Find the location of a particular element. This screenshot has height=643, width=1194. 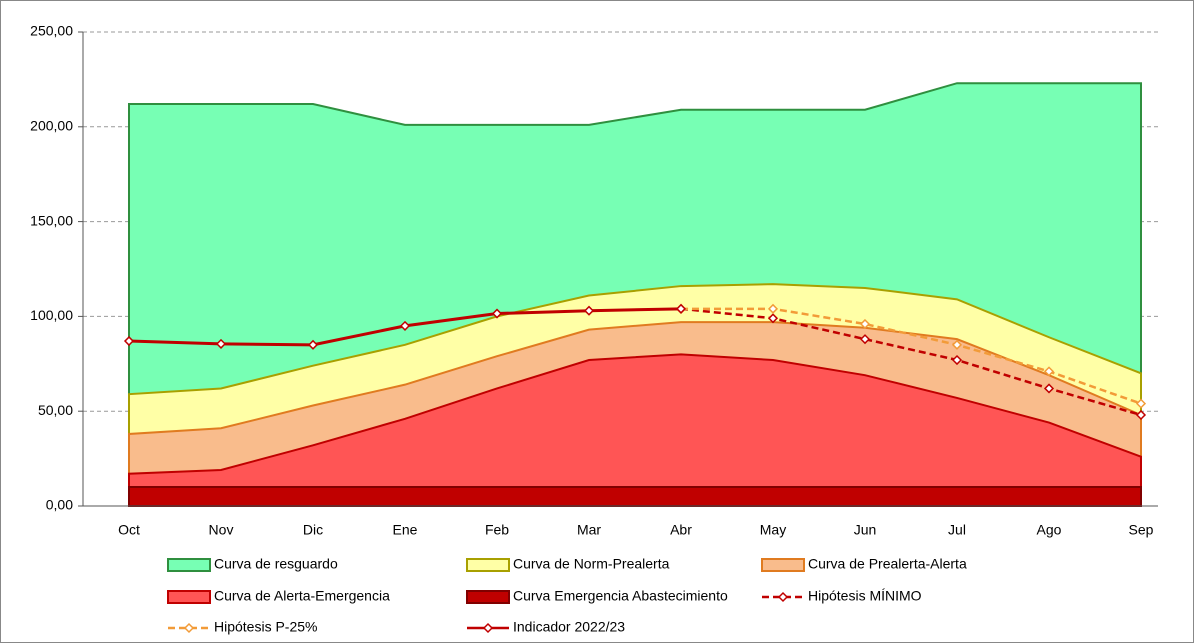

legend-item: Hipótesis P-25% is located at coordinates (243, 627).